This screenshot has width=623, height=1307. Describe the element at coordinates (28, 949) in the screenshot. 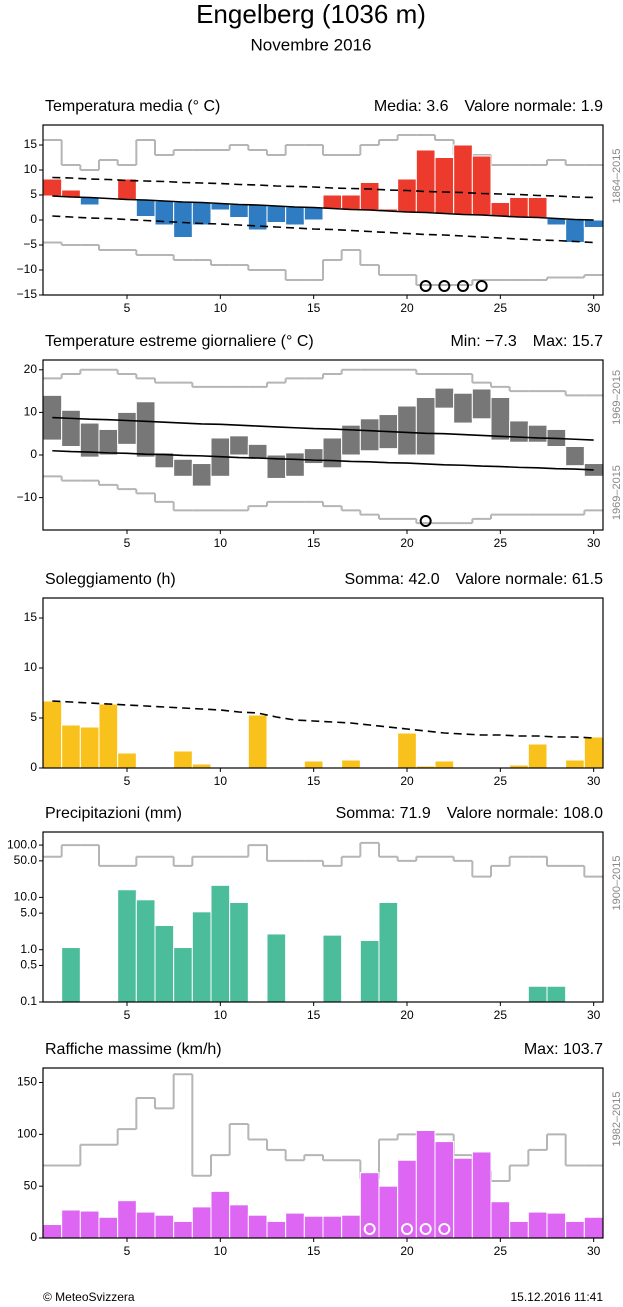

I see `y-tick-label: 1.0` at that location.